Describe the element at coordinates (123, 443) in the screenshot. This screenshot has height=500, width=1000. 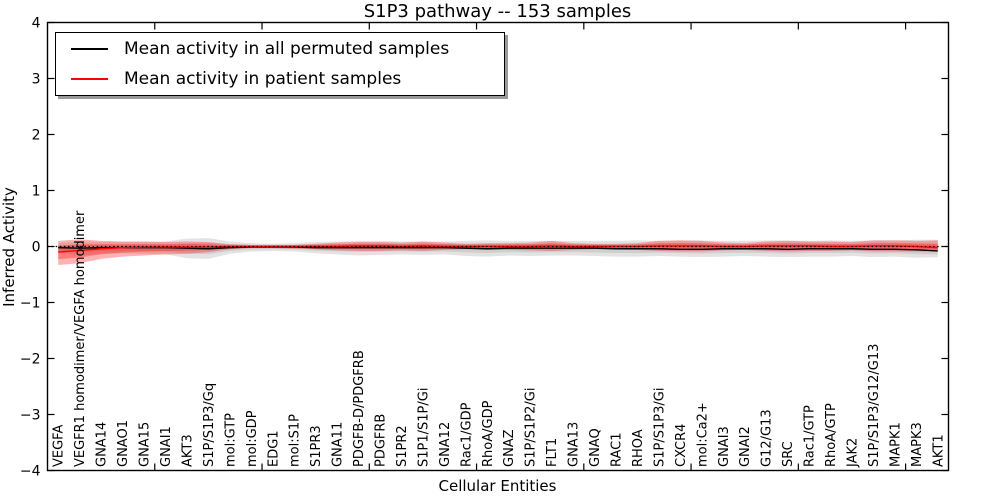
I see `x-tick-label: GNAO1` at that location.